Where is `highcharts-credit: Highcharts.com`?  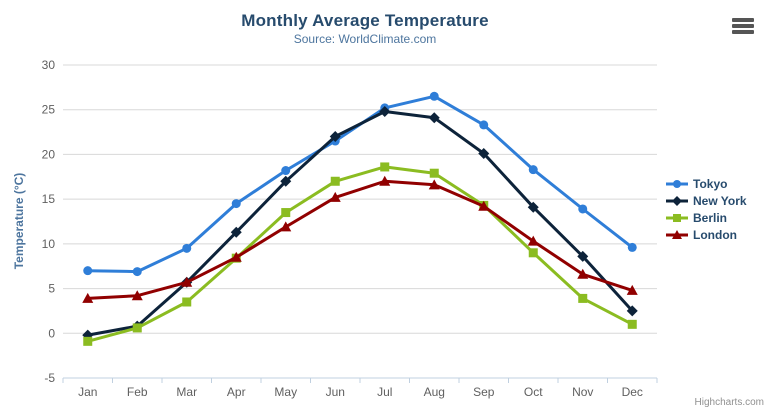 highcharts-credit: Highcharts.com is located at coordinates (729, 402).